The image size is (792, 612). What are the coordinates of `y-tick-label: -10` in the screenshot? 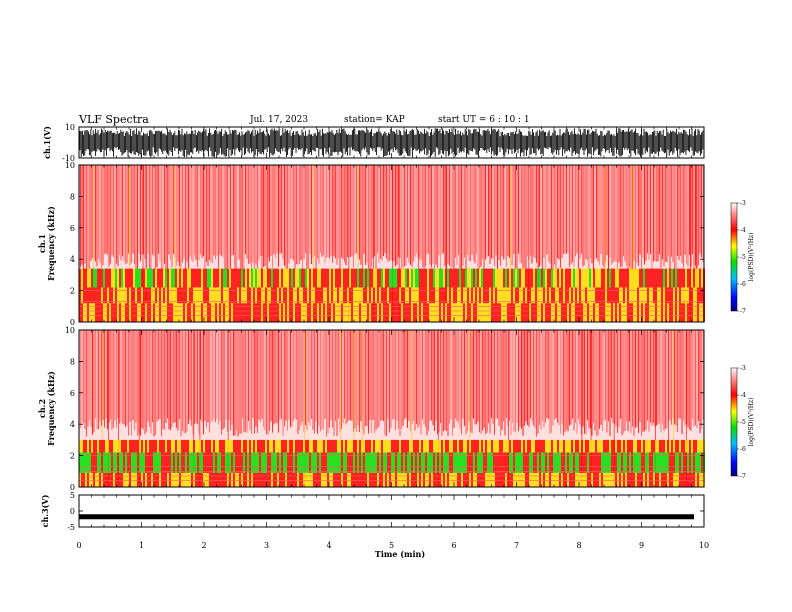 It's located at (68, 158).